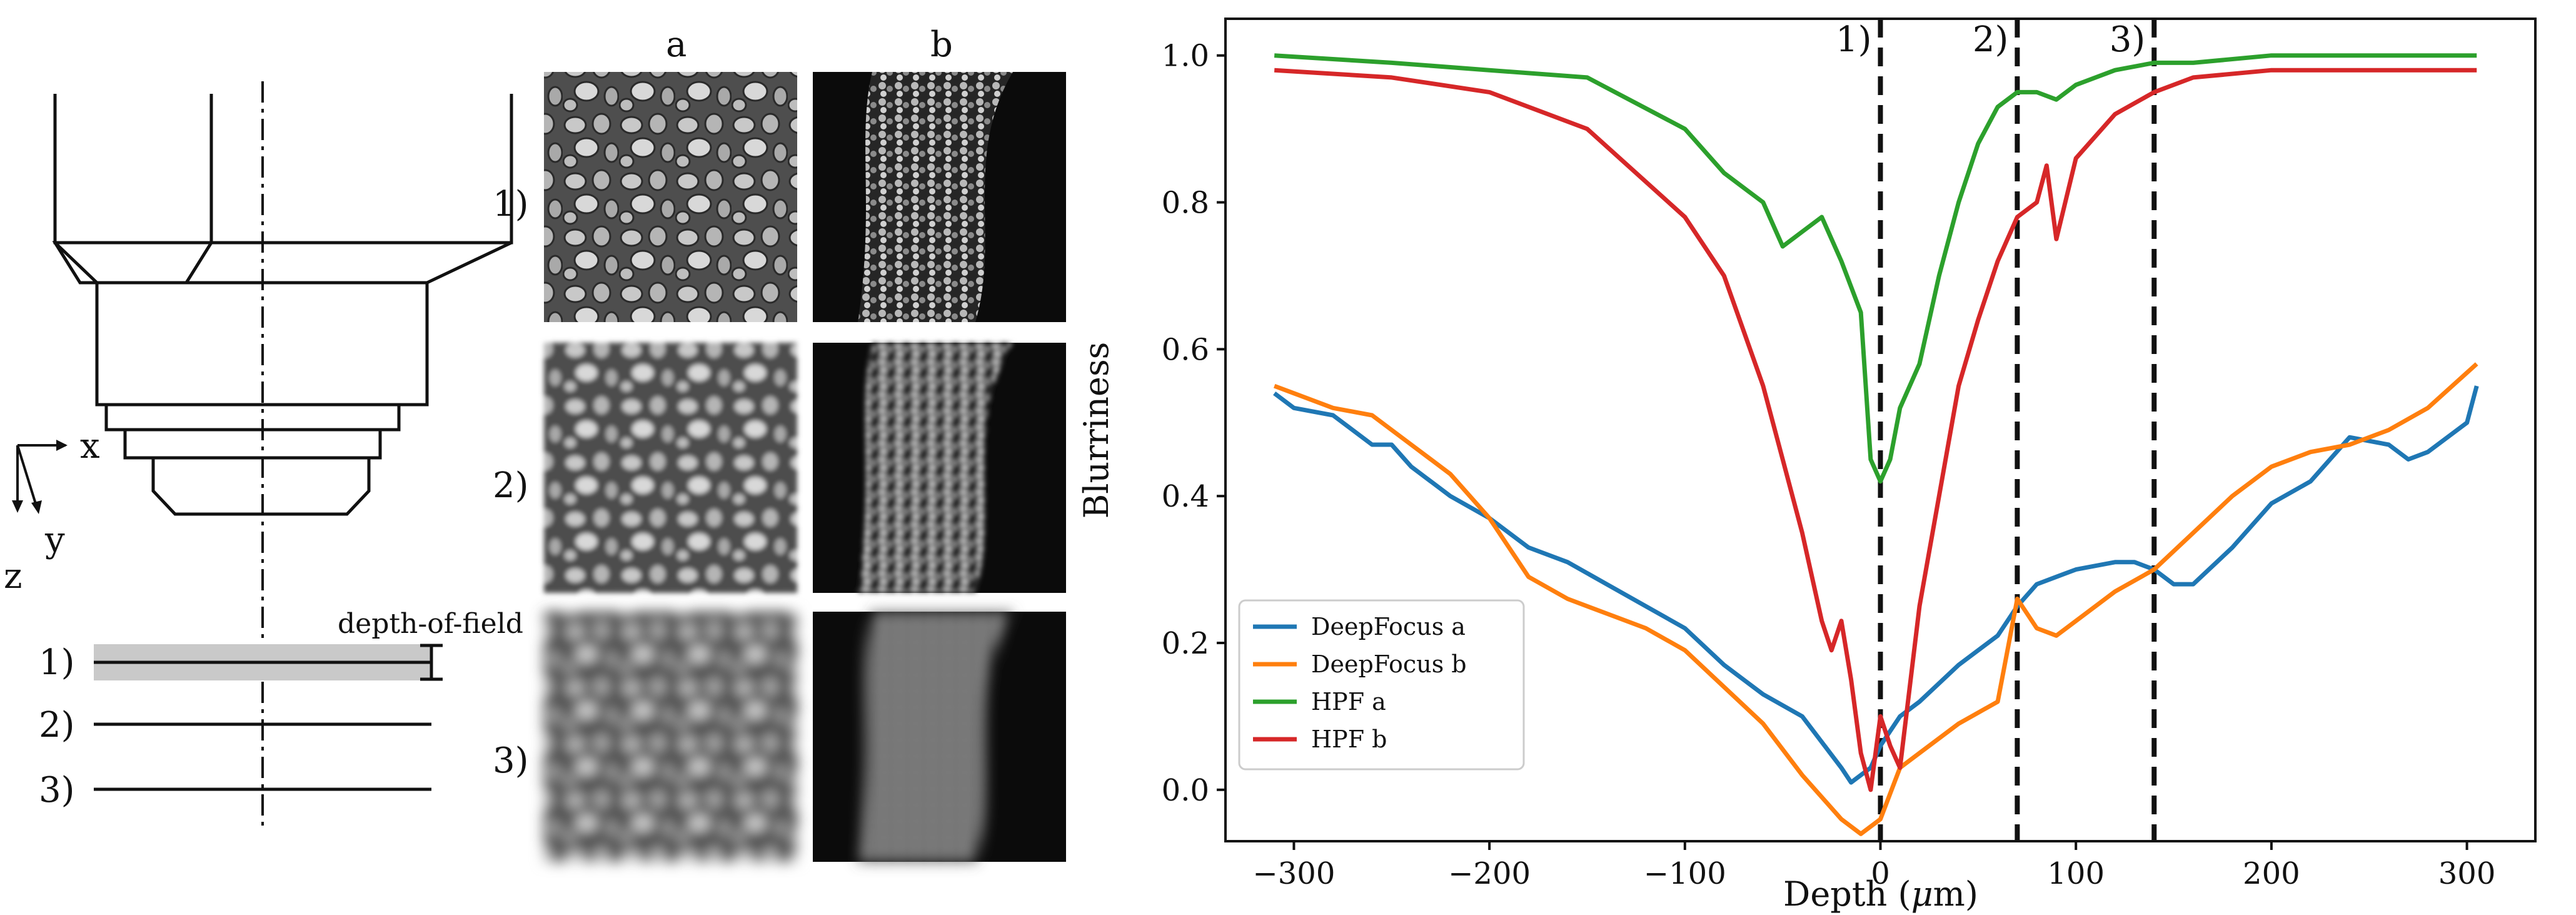  I want to click on column-label-b: b, so click(941, 44).